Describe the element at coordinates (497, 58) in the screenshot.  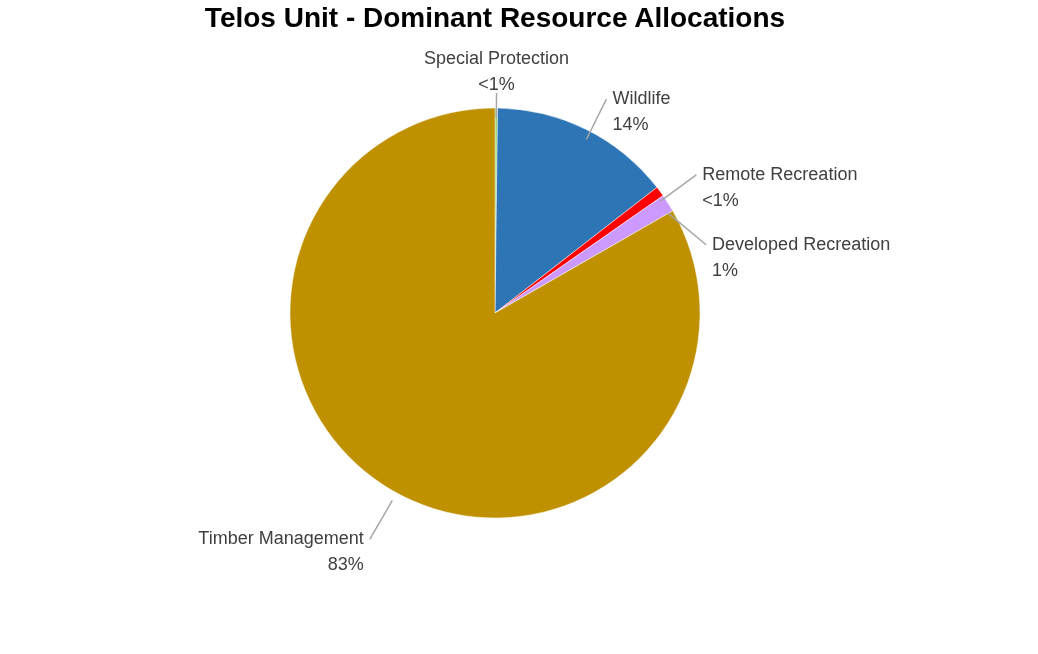
I see `slice-label: Special Protection` at that location.